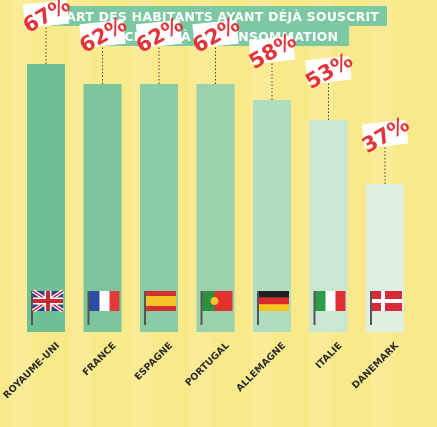  What do you see at coordinates (102, 208) in the screenshot?
I see `bar-france` at bounding box center [102, 208].